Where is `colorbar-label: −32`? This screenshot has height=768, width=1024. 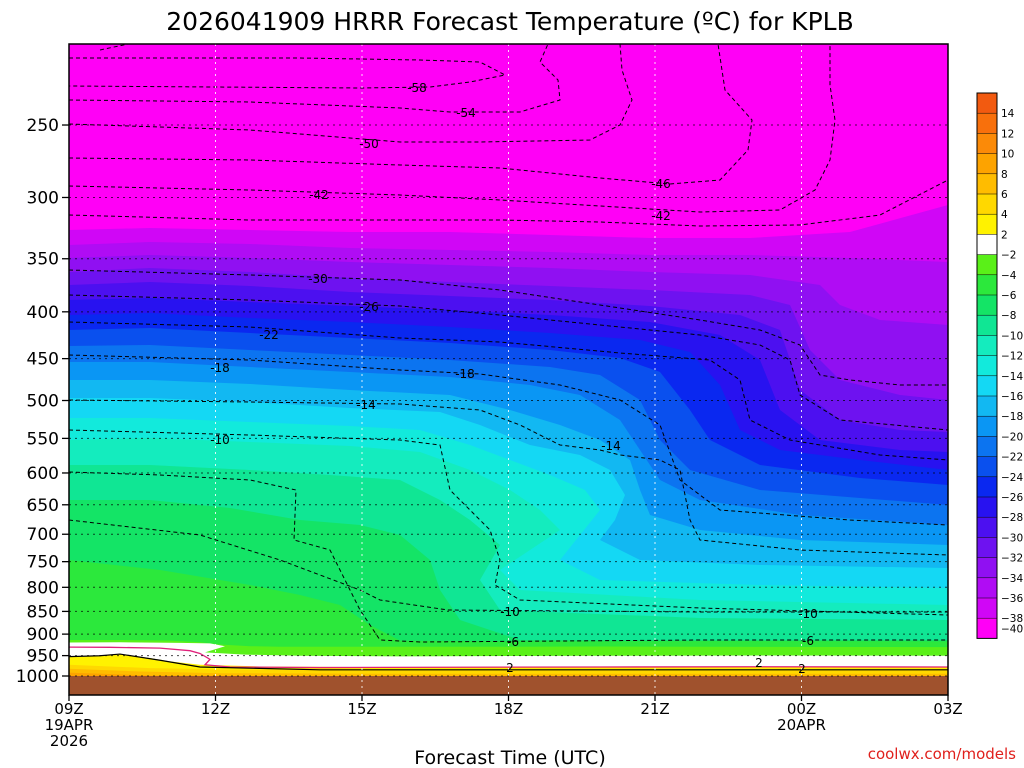 colorbar-label: −32 is located at coordinates (1012, 559).